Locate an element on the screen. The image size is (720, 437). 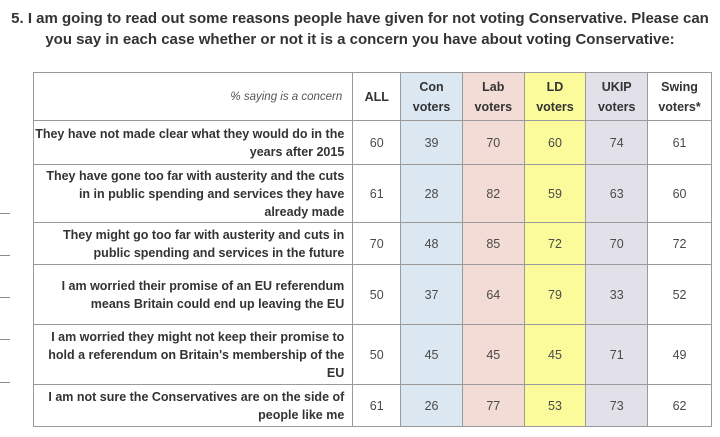
cell-ld: 72 is located at coordinates (555, 243).